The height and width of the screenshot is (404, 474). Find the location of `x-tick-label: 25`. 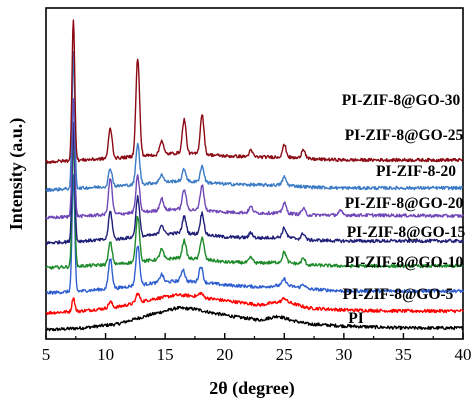

x-tick-label: 25 is located at coordinates (284, 354).